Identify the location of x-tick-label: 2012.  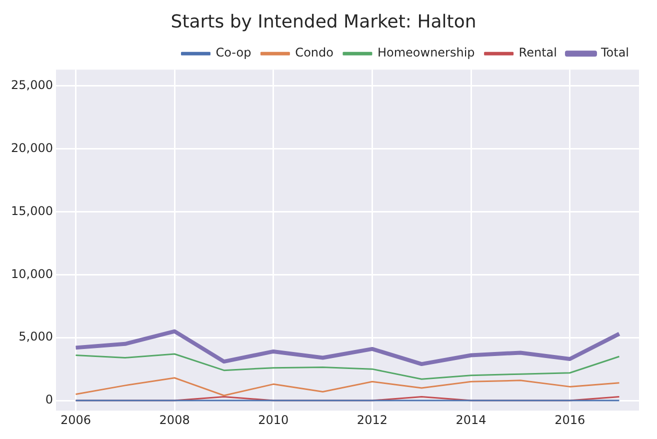
(372, 419).